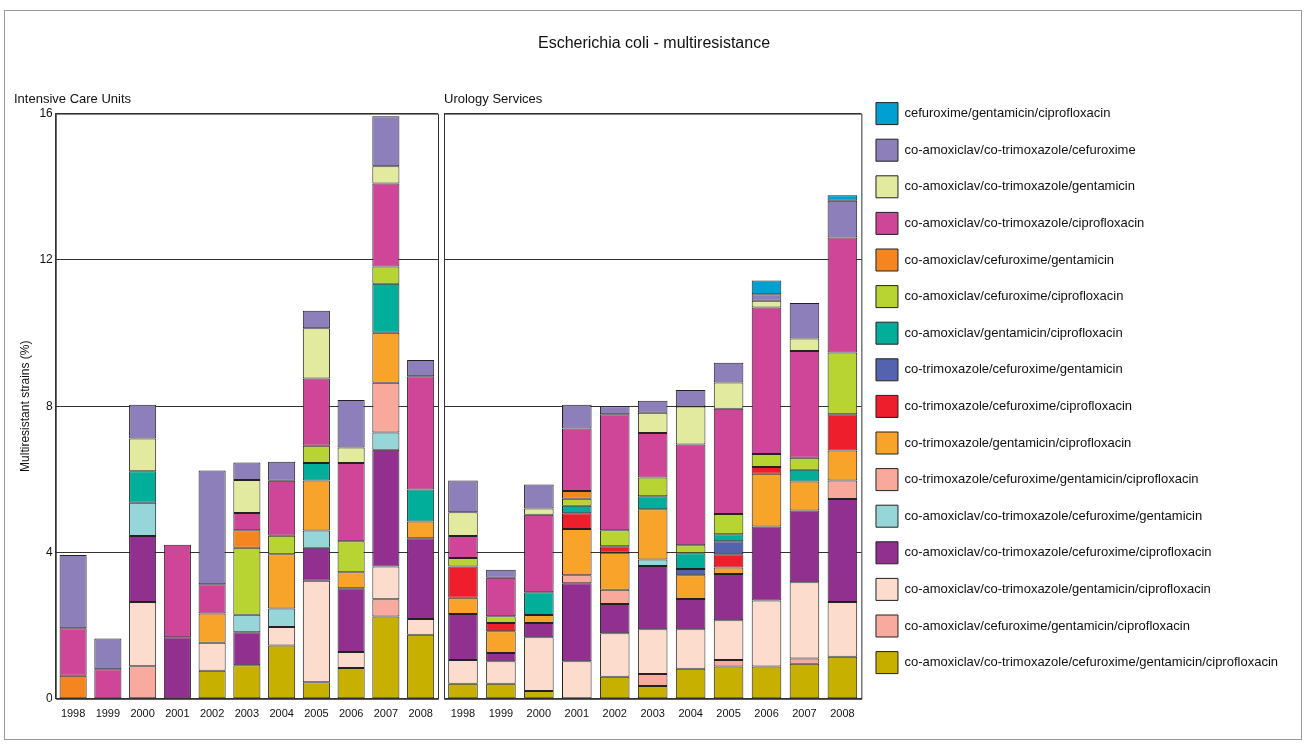  I want to click on legend-label: co-amoxiclav/co-trimoxazole/cefuroxime/ciprofloxacin, so click(1058, 552).